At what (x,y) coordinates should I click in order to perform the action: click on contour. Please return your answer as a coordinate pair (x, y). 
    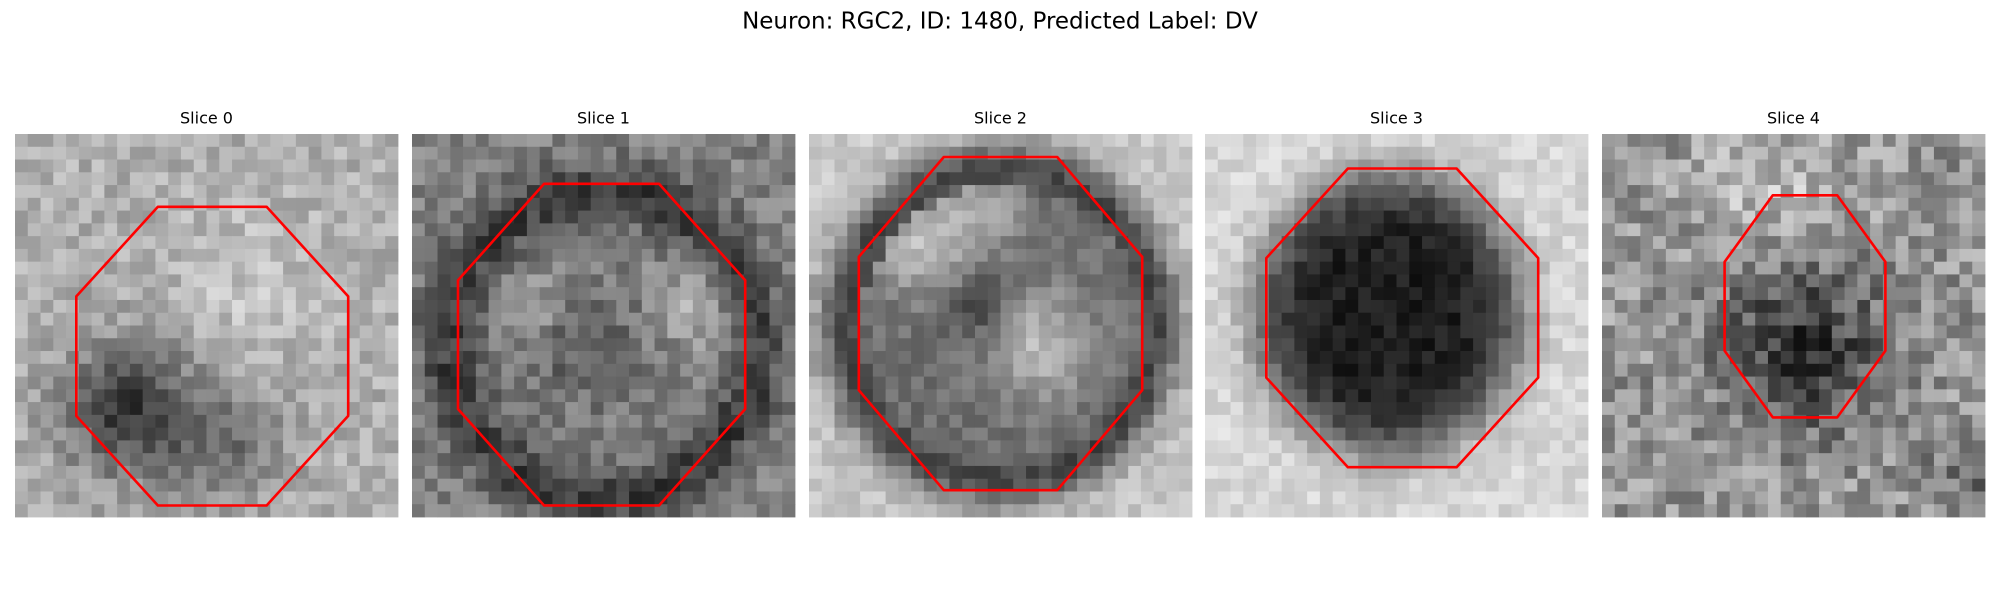
    Looking at the image, I should click on (212, 356).